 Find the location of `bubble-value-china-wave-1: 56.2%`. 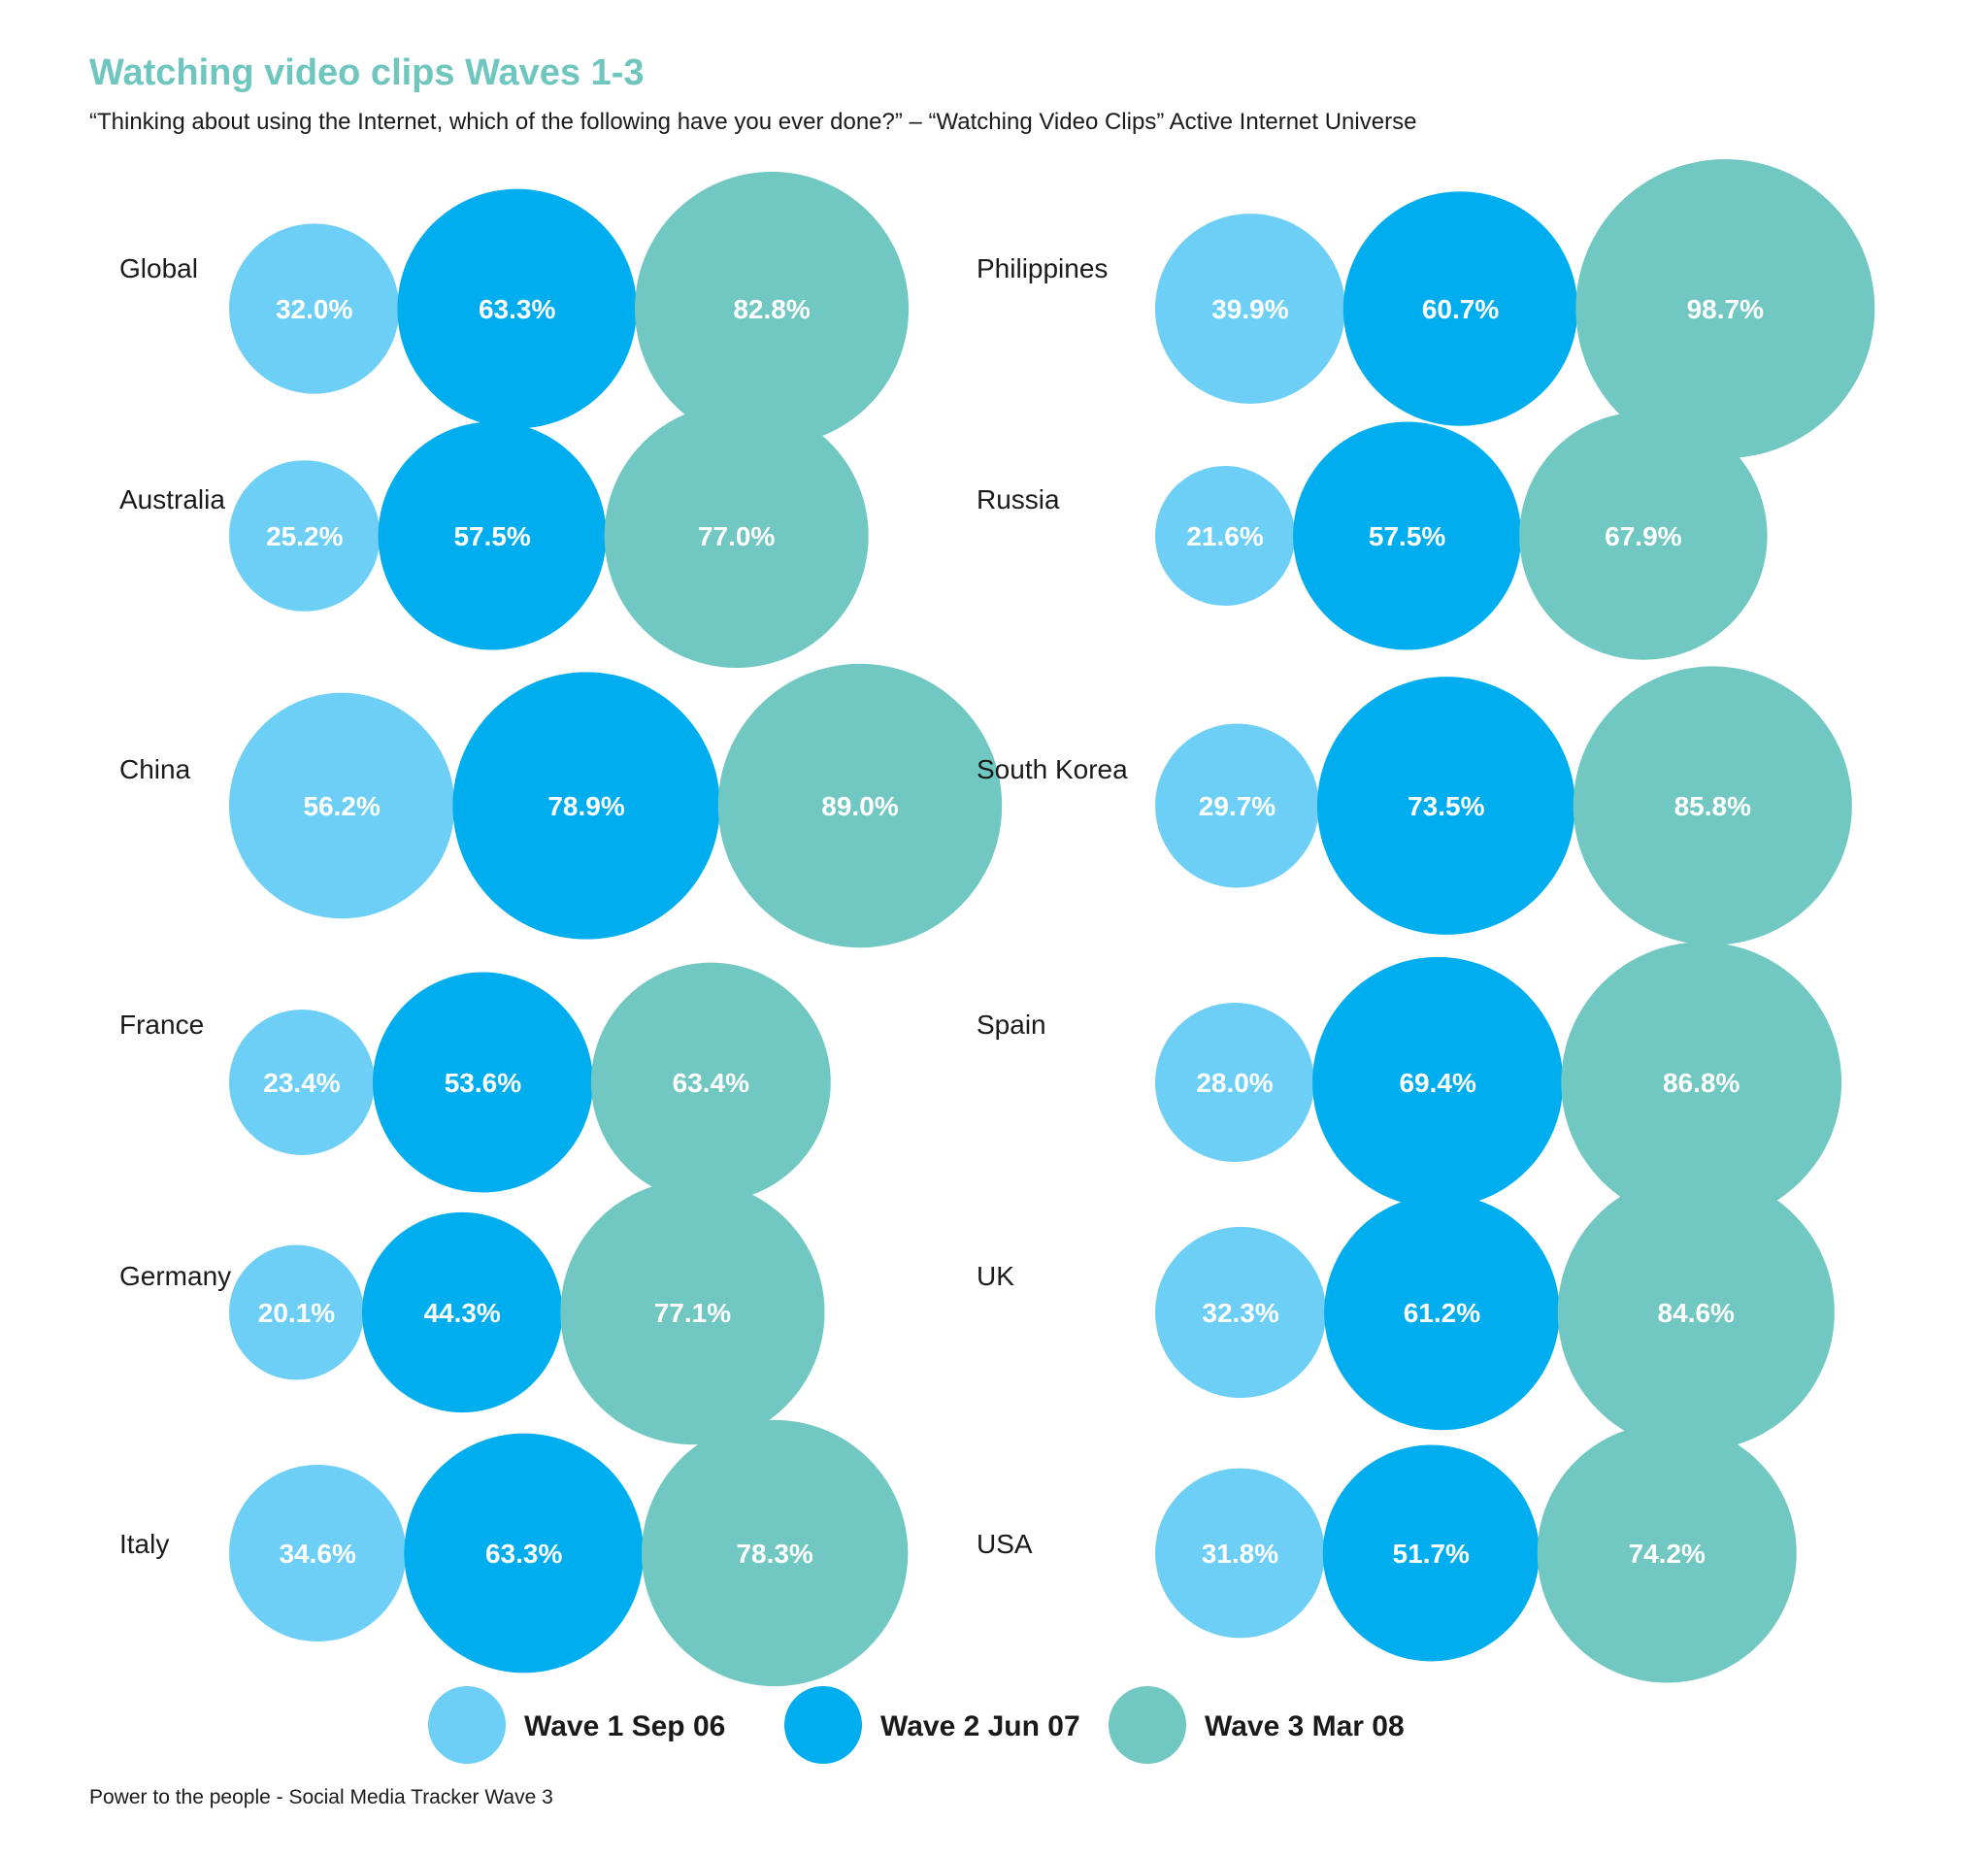

bubble-value-china-wave-1: 56.2% is located at coordinates (341, 806).